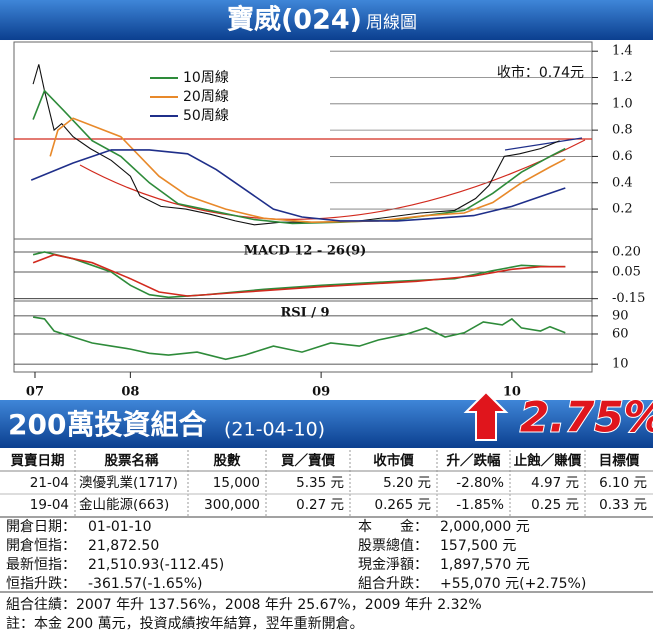 The image size is (653, 634). Describe the element at coordinates (393, 460) in the screenshot. I see `table-header: 收市價` at that location.